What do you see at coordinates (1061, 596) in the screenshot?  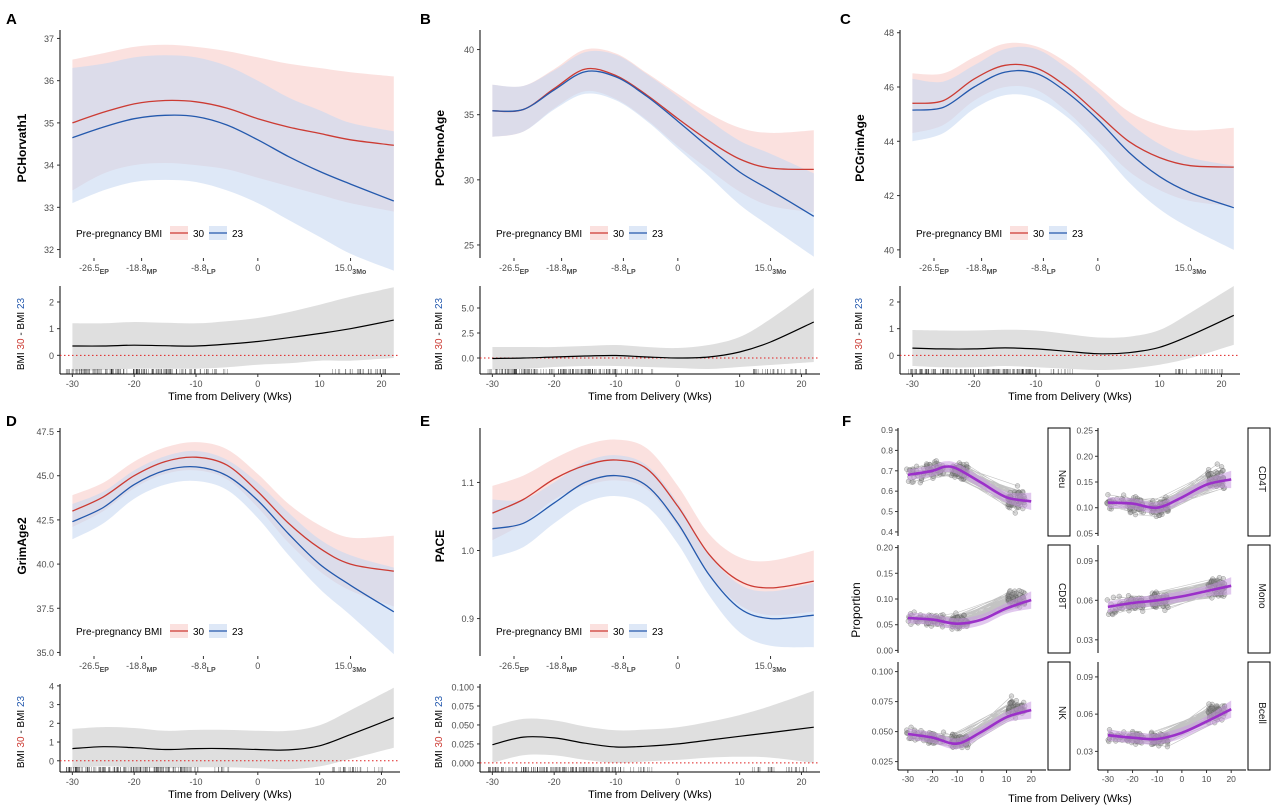 I see `facet-strip-label: CD8T` at bounding box center [1061, 596].